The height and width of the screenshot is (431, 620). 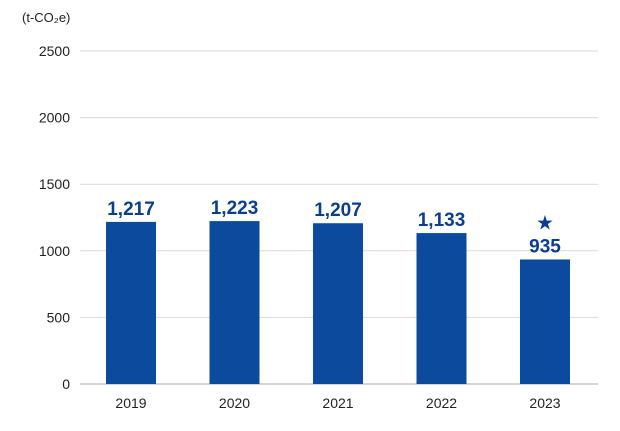 What do you see at coordinates (544, 403) in the screenshot?
I see `x-tick-label-2023: 2023` at bounding box center [544, 403].